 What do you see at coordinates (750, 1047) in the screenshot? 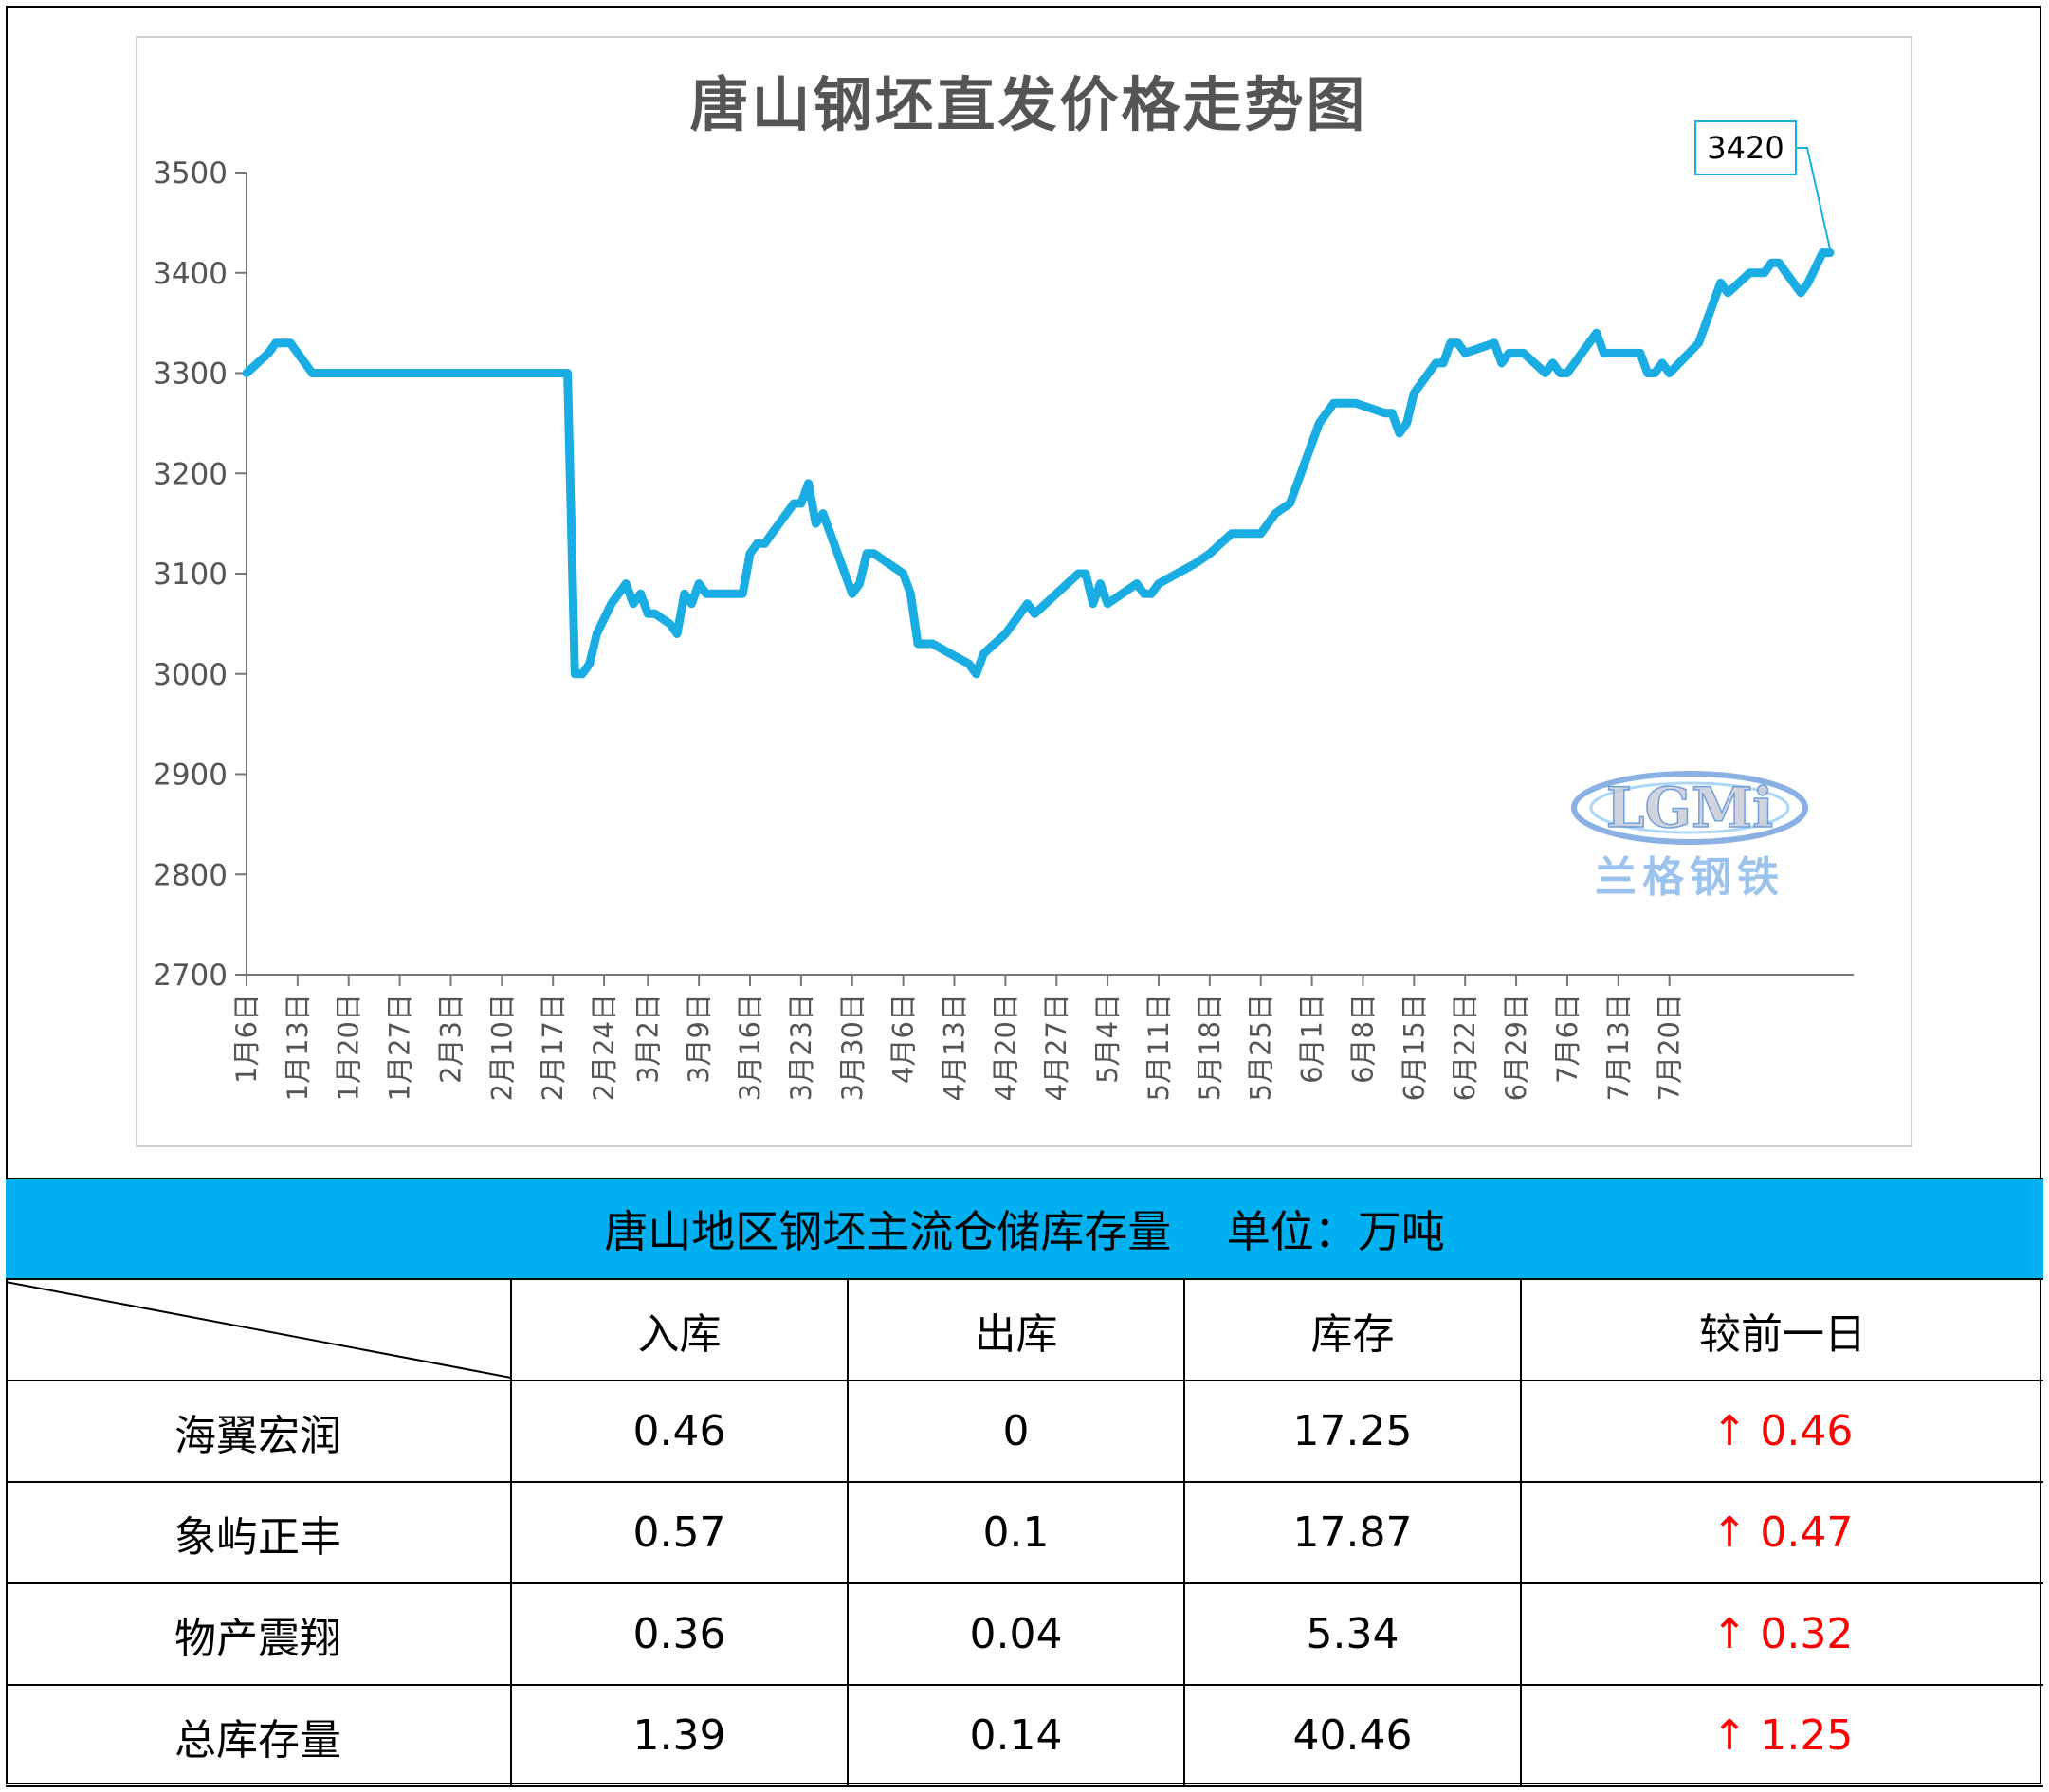
I see `x-tick-label: 3月16日` at bounding box center [750, 1047].